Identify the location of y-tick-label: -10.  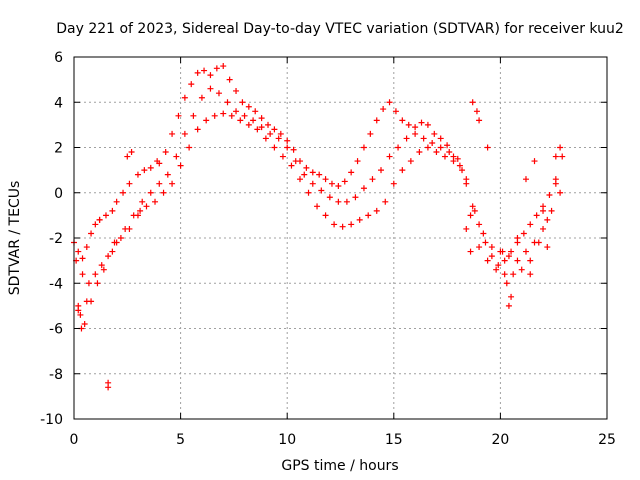
(51, 420).